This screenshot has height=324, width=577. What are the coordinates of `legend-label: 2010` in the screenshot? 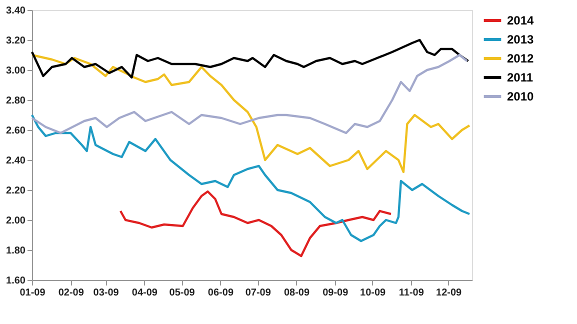 It's located at (520, 97).